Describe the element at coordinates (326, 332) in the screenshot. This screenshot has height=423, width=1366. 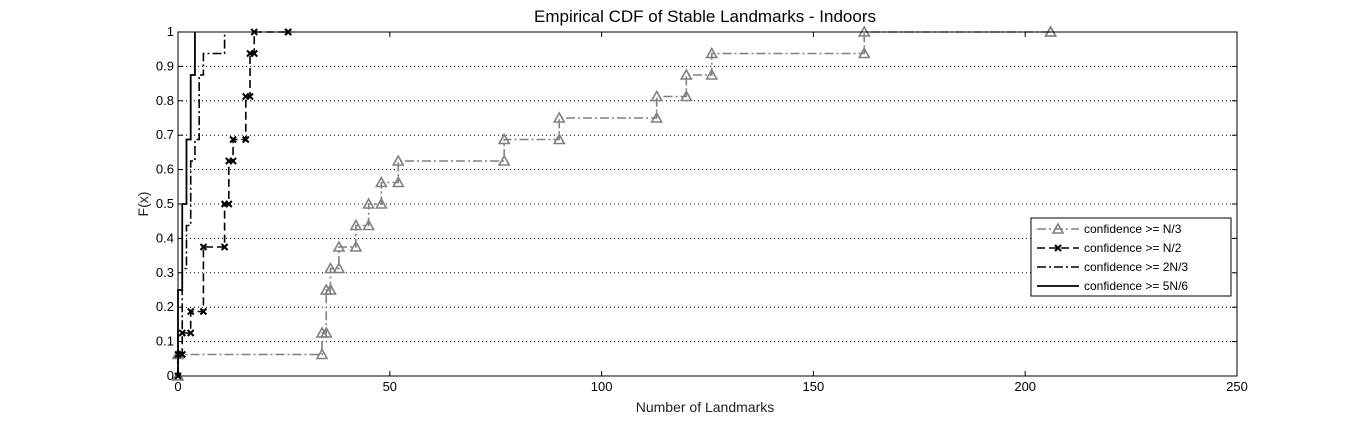
I see `series-0-point-2-low` at that location.